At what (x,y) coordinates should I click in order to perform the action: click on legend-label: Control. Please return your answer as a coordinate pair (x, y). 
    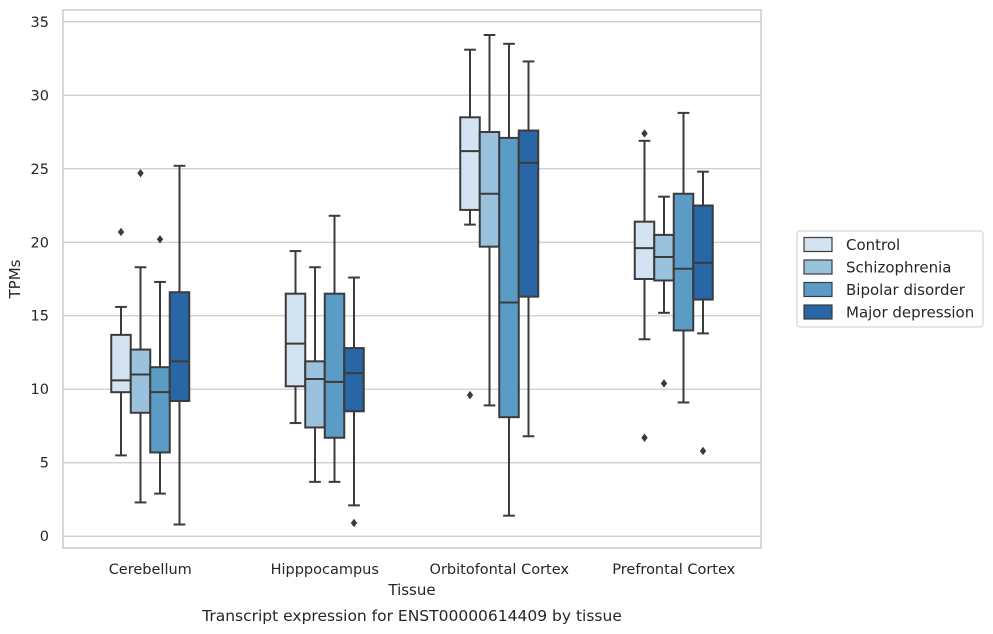
    Looking at the image, I should click on (873, 245).